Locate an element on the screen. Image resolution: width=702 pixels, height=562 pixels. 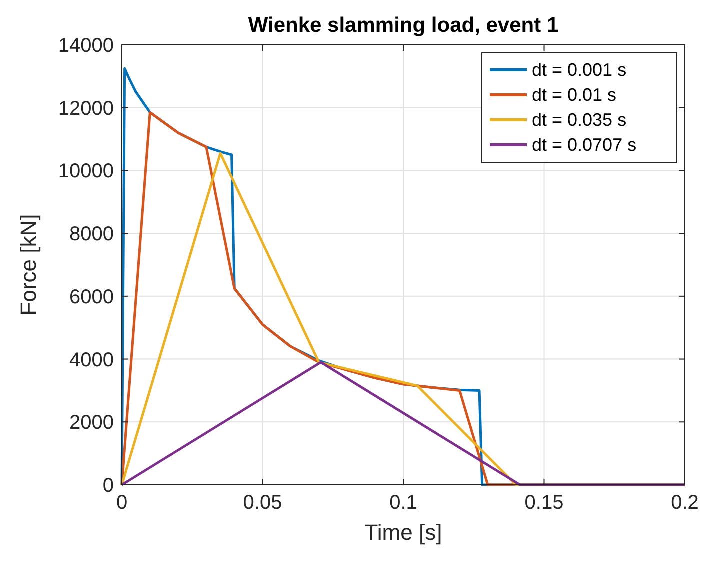
legend-label: dt = 0.001 s is located at coordinates (579, 70).